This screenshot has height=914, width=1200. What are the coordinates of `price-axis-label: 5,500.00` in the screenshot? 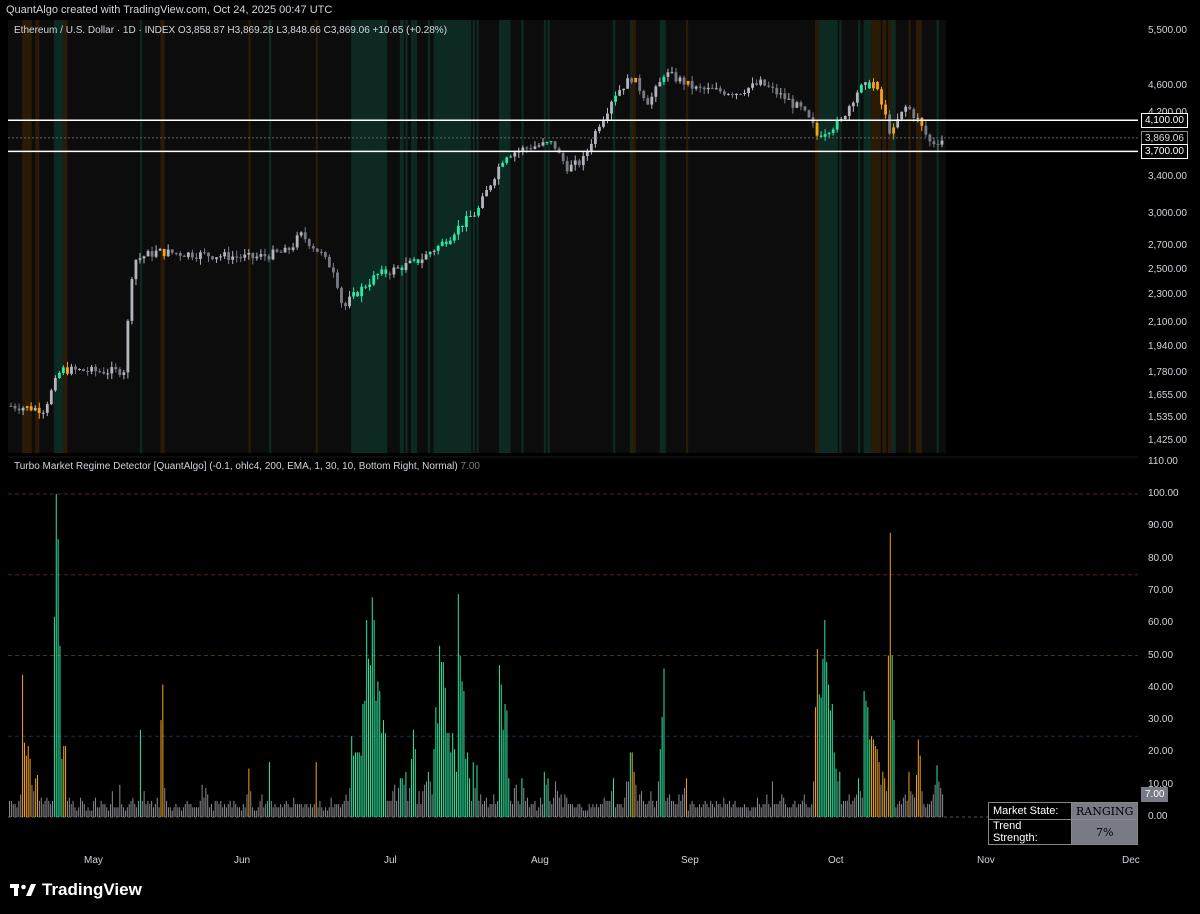 It's located at (1167, 30).